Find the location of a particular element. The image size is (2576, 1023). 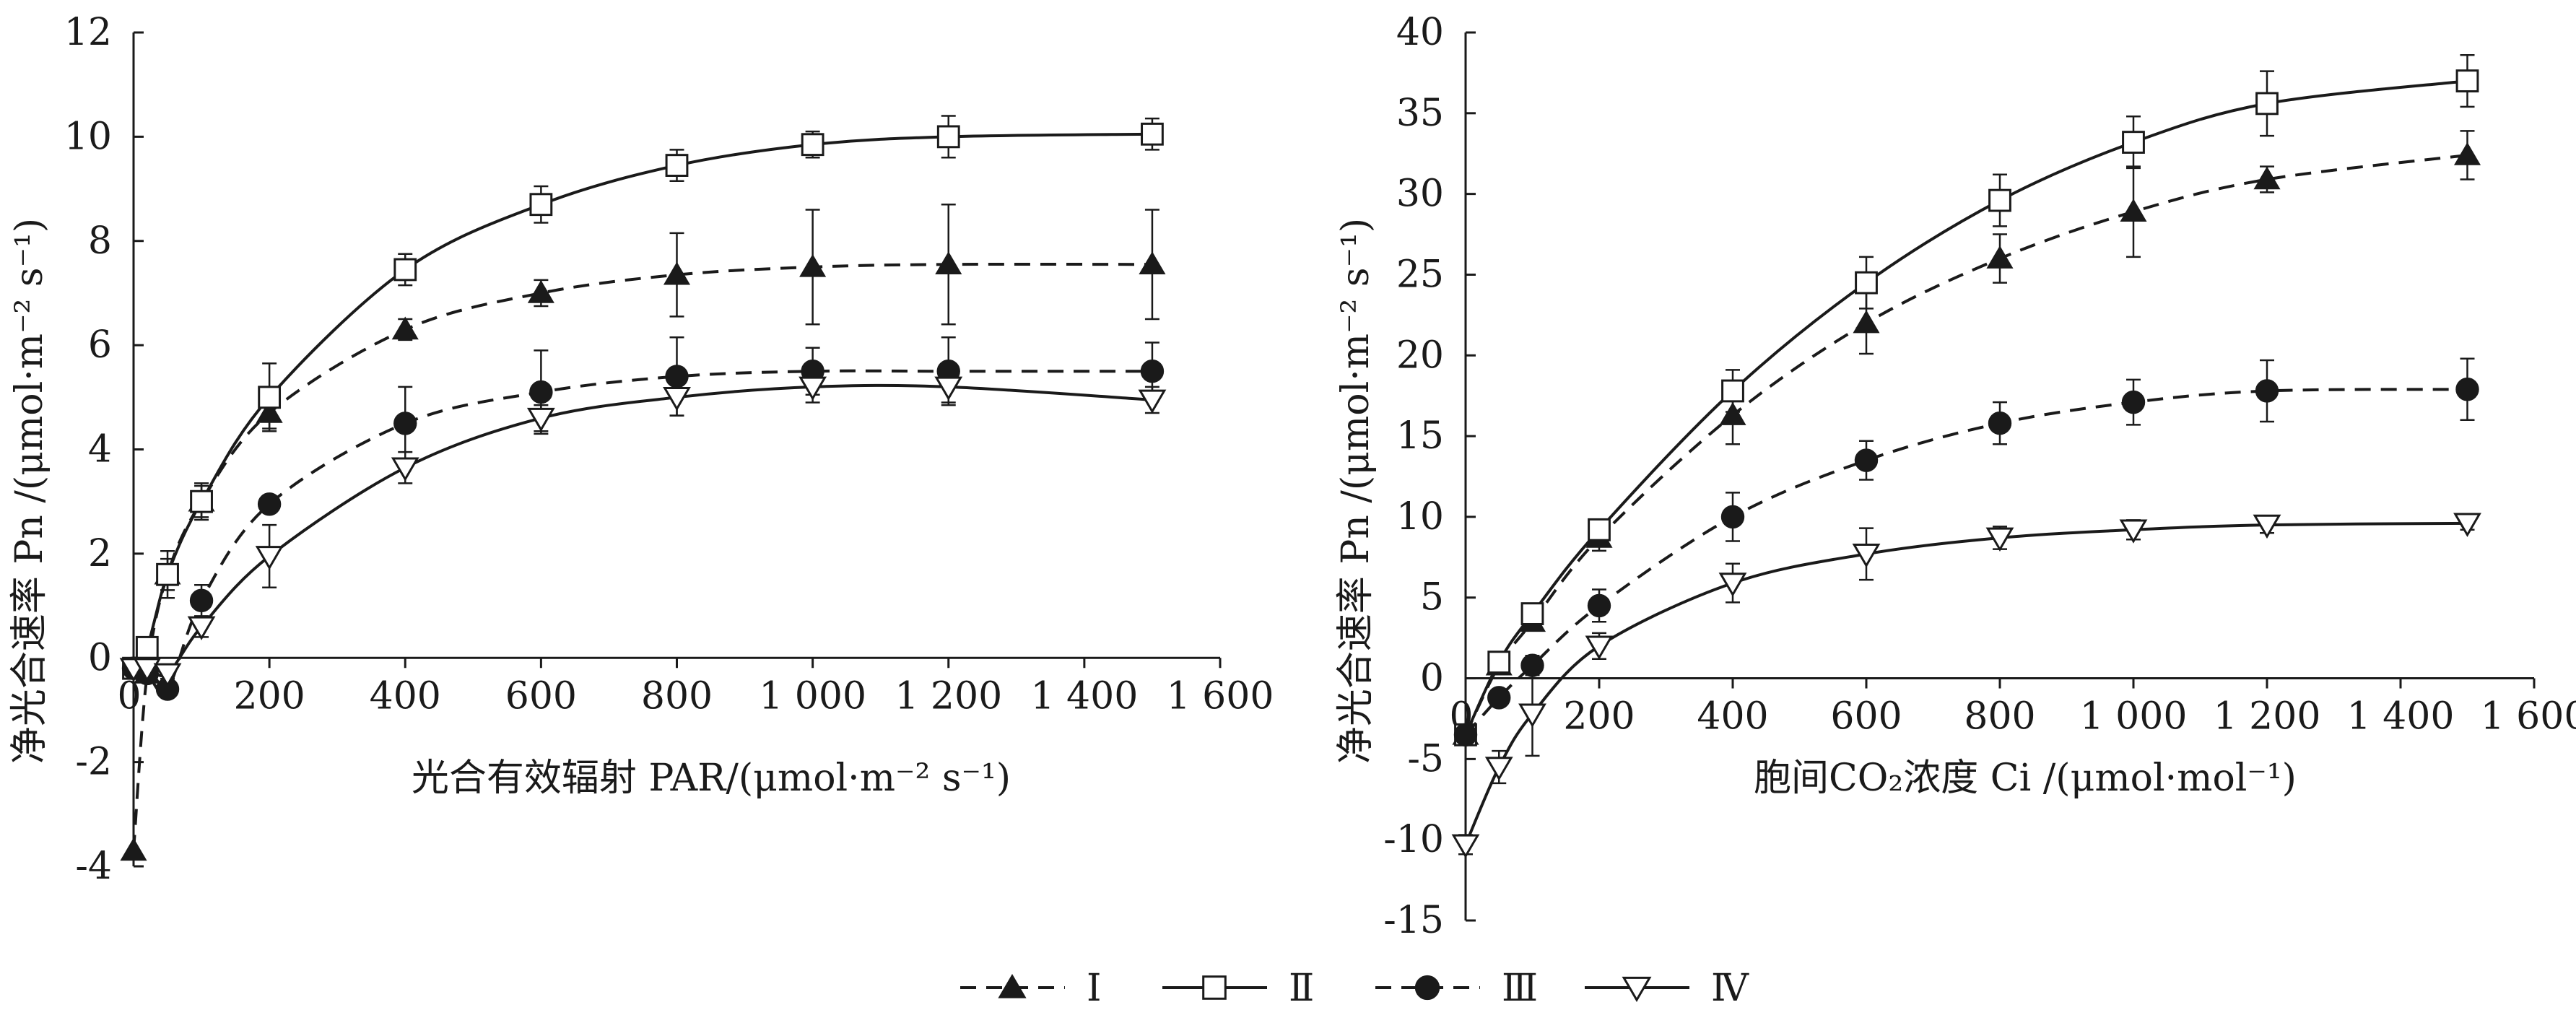

y-tick-label: -5 is located at coordinates (1425, 759).